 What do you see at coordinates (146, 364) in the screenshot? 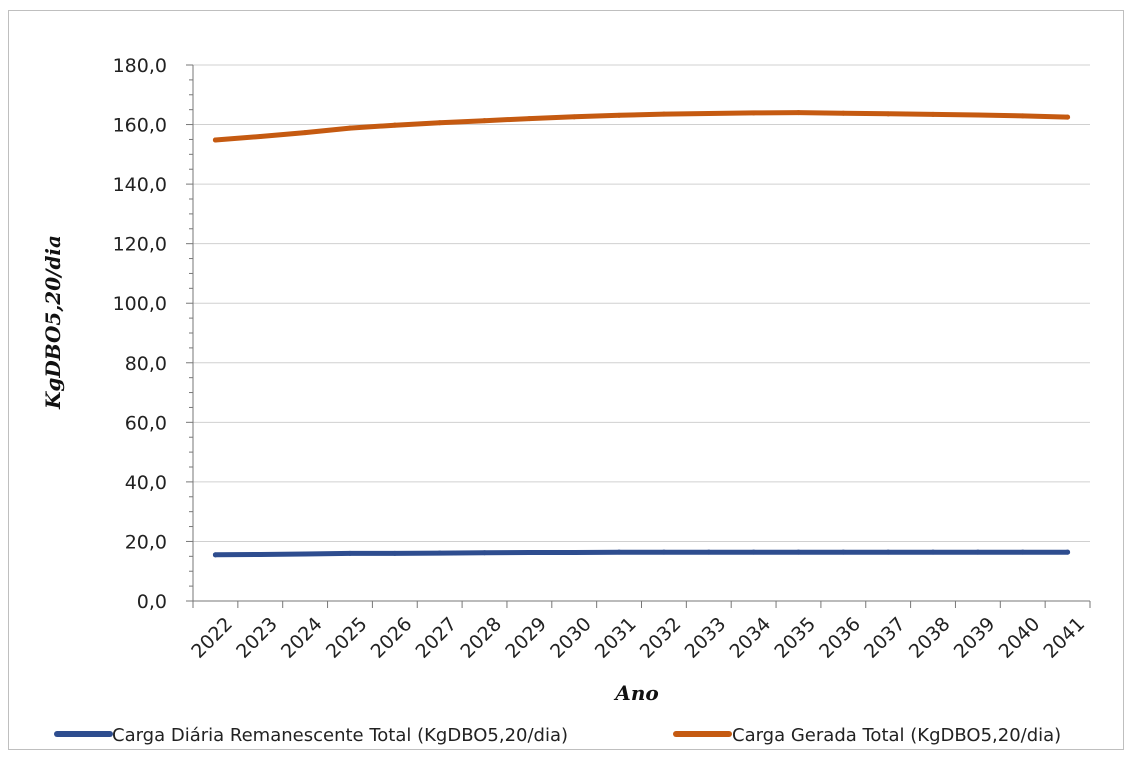
I see `y-tick-label: 80,0` at bounding box center [146, 364].